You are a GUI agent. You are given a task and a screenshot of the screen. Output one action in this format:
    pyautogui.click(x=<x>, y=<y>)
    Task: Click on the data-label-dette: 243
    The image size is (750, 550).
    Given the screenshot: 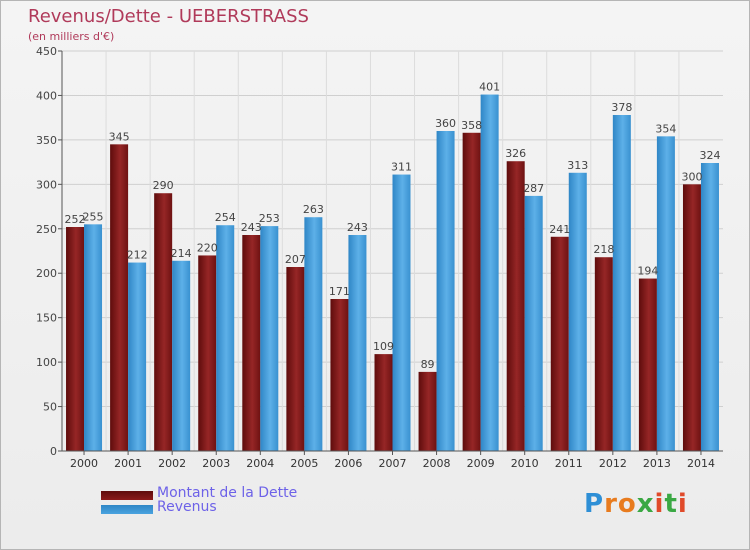 What is the action you would take?
    pyautogui.click(x=251, y=227)
    